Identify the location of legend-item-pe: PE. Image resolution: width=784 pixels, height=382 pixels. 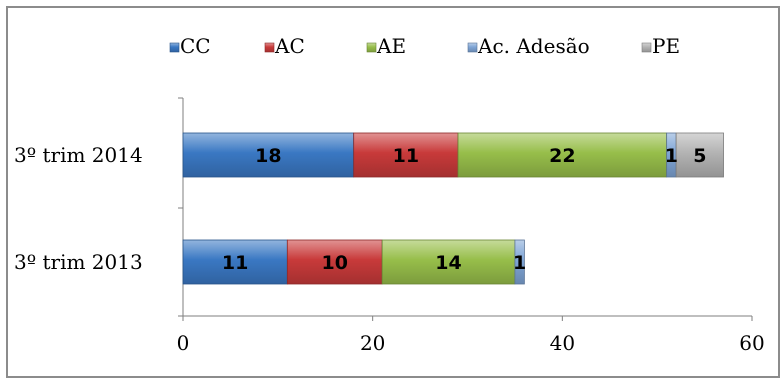
(660, 46).